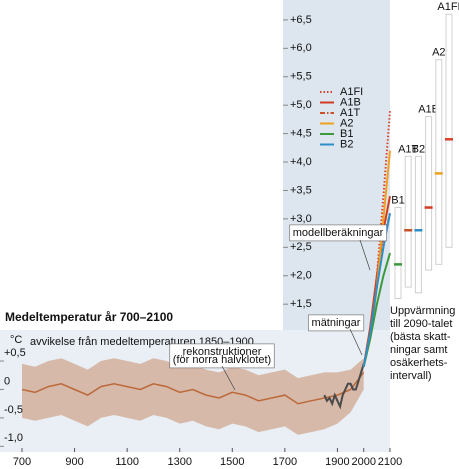 The height and width of the screenshot is (469, 459). Describe the element at coordinates (346, 123) in the screenshot. I see `legend-label: A2` at that location.